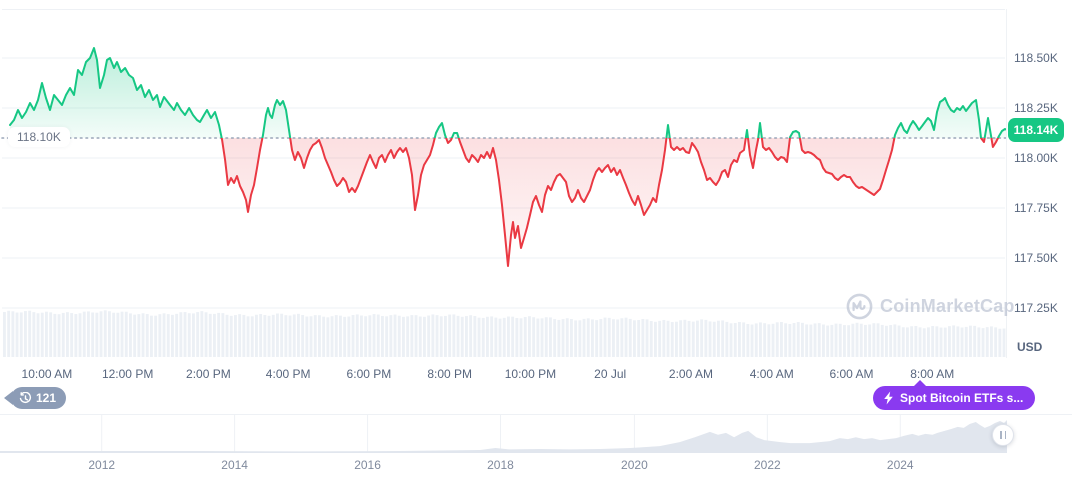 This screenshot has height=477, width=1072. What do you see at coordinates (25, 397) in the screenshot?
I see `clock-history-icon` at bounding box center [25, 397].